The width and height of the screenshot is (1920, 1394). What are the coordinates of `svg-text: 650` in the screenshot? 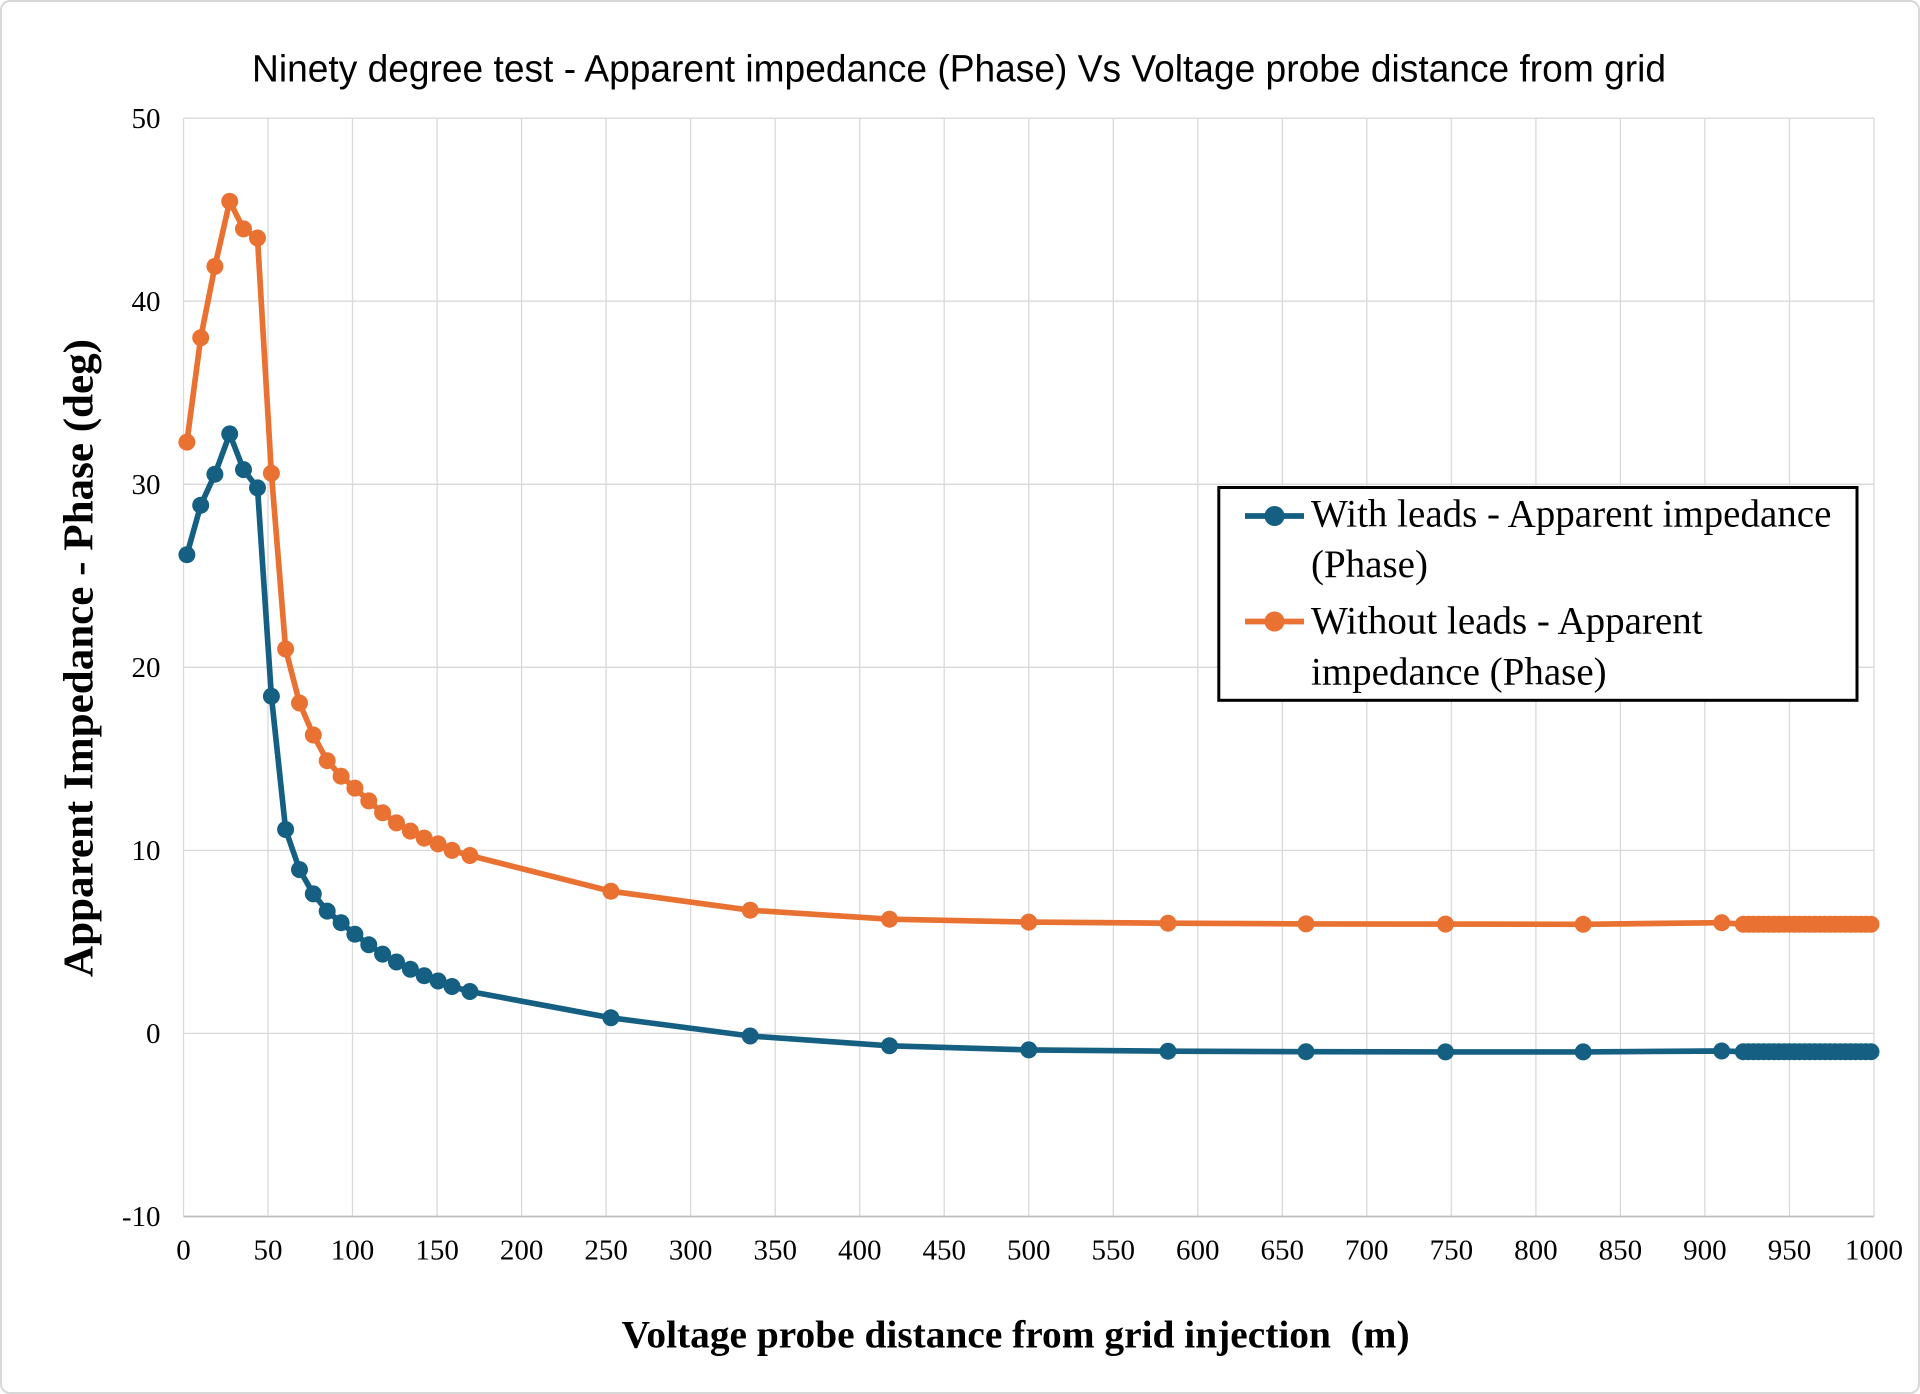 It's located at (1283, 1251).